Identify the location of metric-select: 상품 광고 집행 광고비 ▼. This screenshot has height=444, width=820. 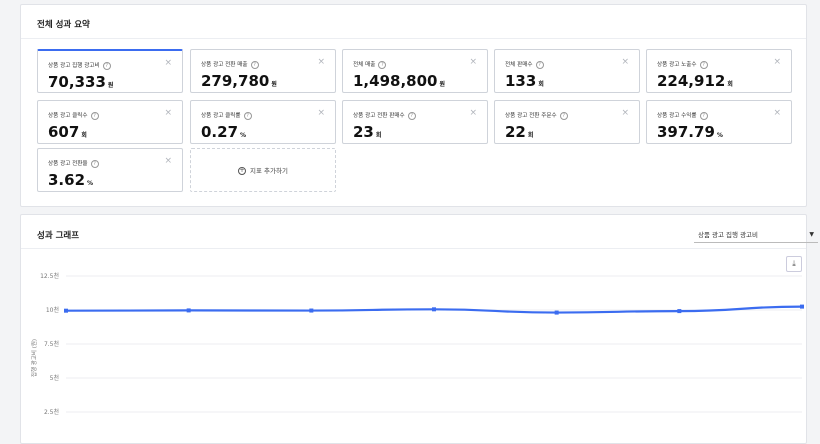
(756, 235).